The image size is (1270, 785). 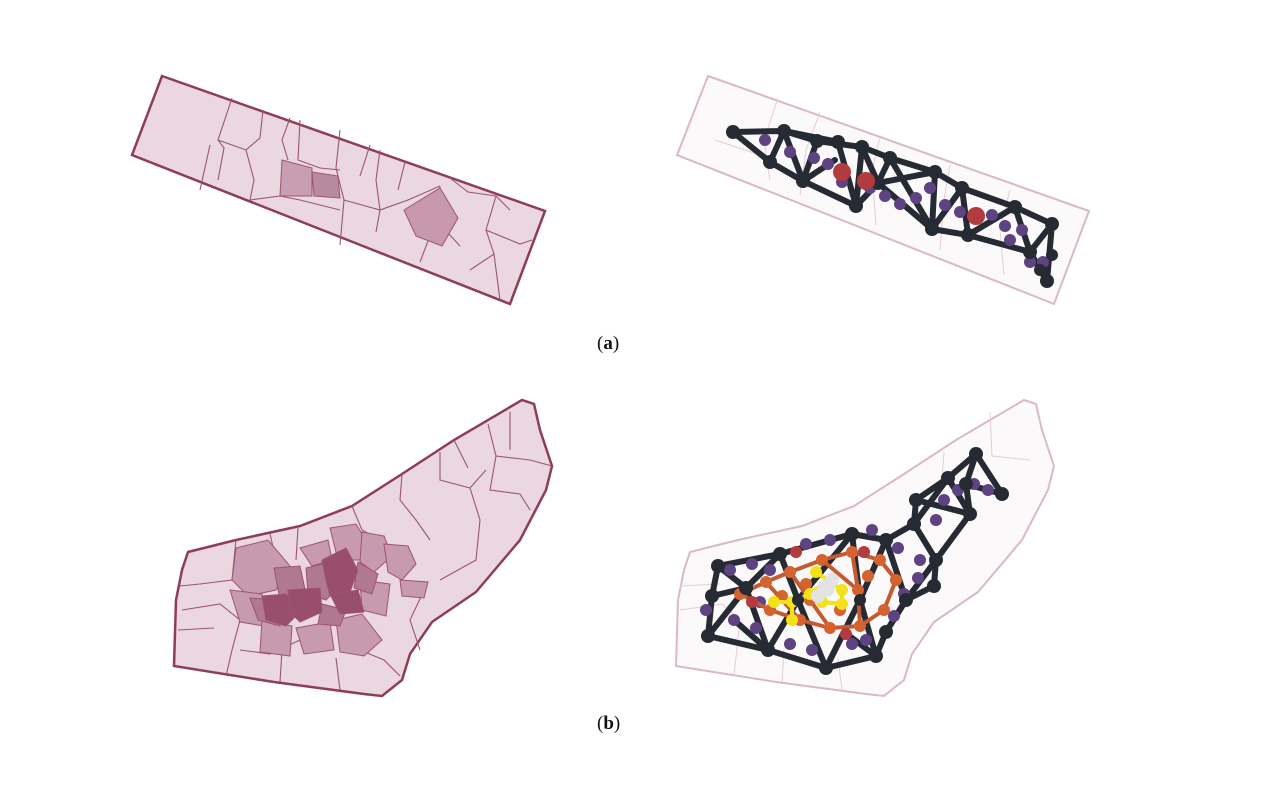 I want to click on panel-a-dark-nodes, so click(x=892, y=206).